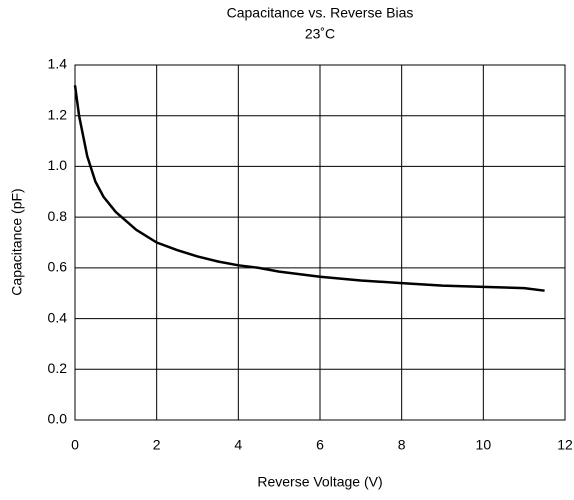 This screenshot has height=500, width=574. What do you see at coordinates (319, 482) in the screenshot?
I see `x-axis-label: Reverse Voltage (V)` at bounding box center [319, 482].